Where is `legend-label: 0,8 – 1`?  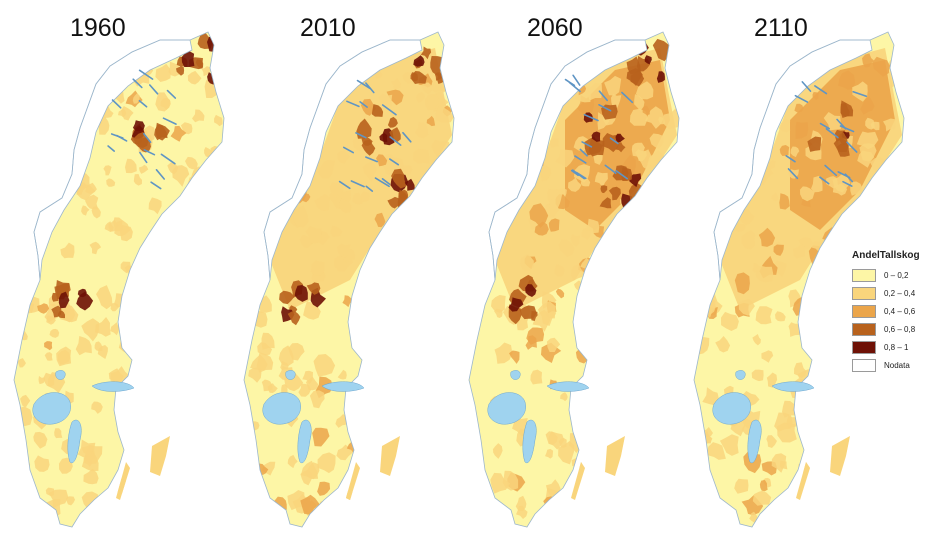
legend-label: 0,8 – 1 is located at coordinates (896, 347).